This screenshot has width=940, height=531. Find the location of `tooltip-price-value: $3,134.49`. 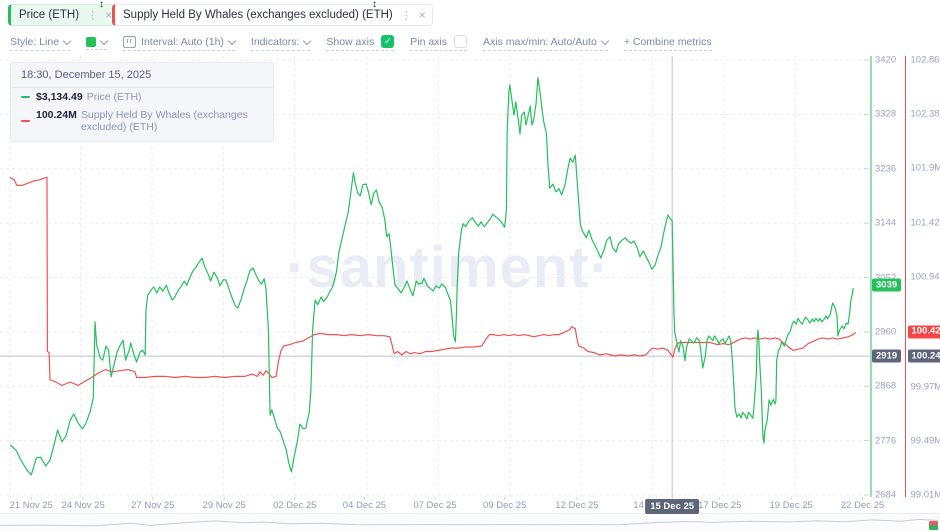

tooltip-price-value: $3,134.49 is located at coordinates (59, 97).